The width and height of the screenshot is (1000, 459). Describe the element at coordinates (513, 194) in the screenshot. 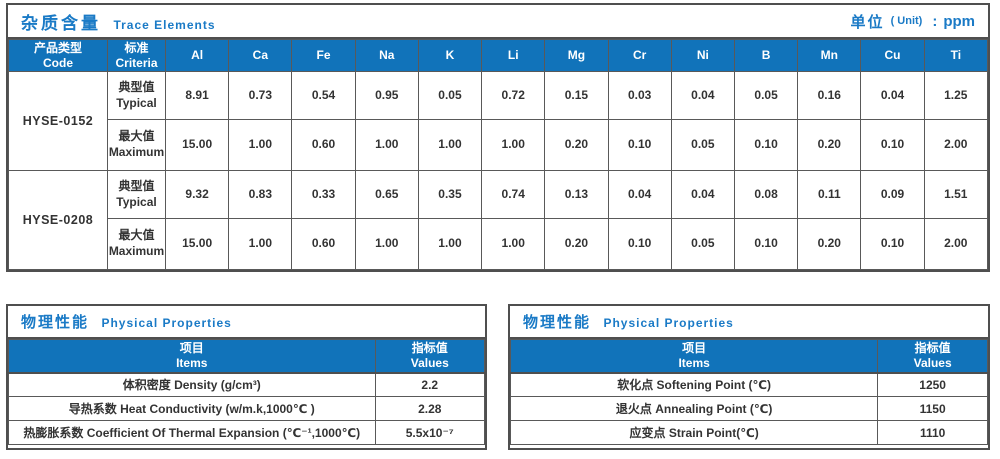

I see `value-cell: 0.74` at that location.